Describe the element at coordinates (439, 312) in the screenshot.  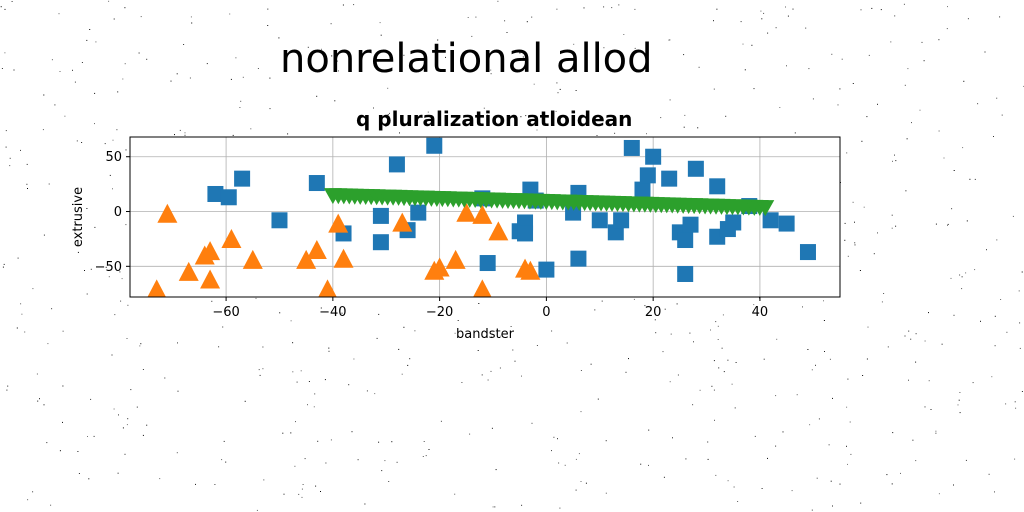
I see `x-tick-label: −20` at that location.